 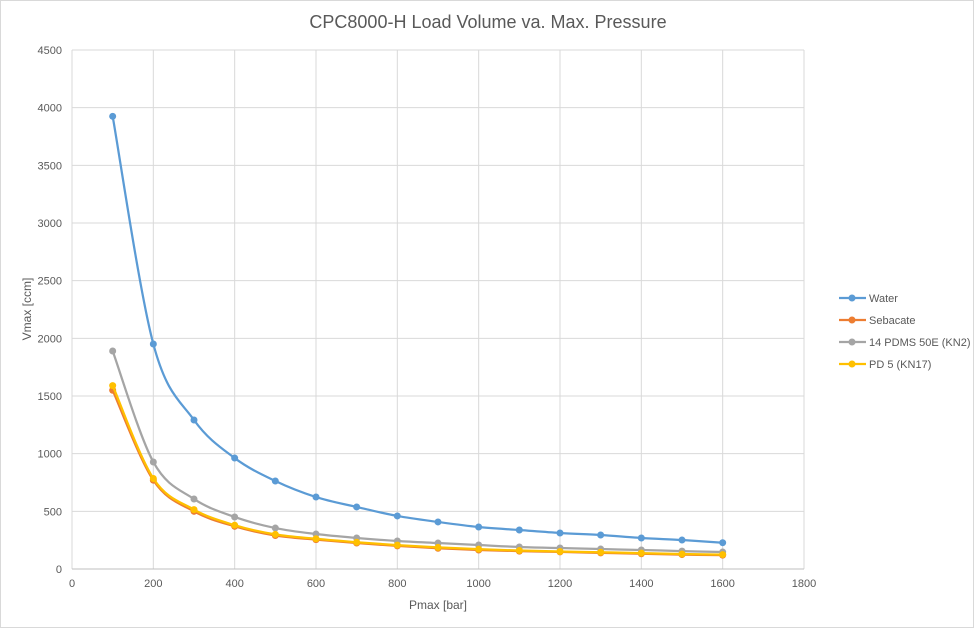 What do you see at coordinates (53, 512) in the screenshot?
I see `y-tick-label: 500` at bounding box center [53, 512].